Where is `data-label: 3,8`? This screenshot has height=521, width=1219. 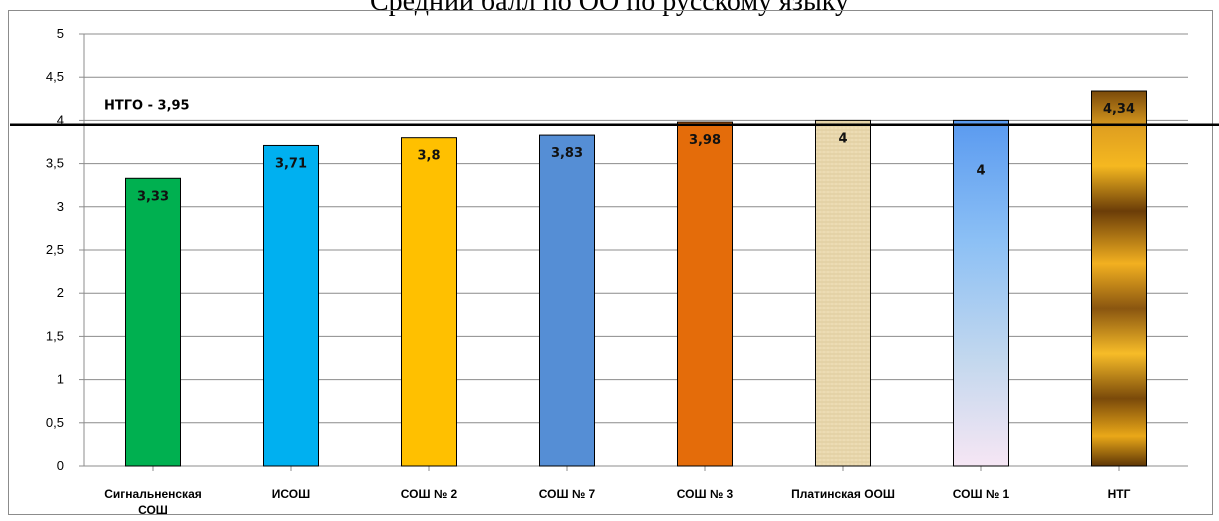
data-label: 3,8 is located at coordinates (428, 156).